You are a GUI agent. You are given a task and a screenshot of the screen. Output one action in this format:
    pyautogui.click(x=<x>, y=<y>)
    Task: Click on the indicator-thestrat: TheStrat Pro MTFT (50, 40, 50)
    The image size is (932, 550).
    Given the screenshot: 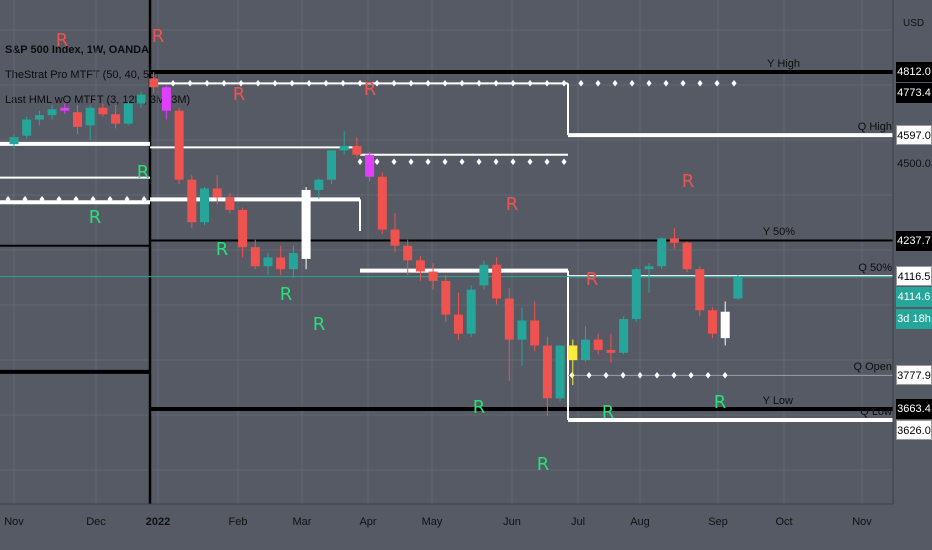 What is the action you would take?
    pyautogui.click(x=82, y=75)
    